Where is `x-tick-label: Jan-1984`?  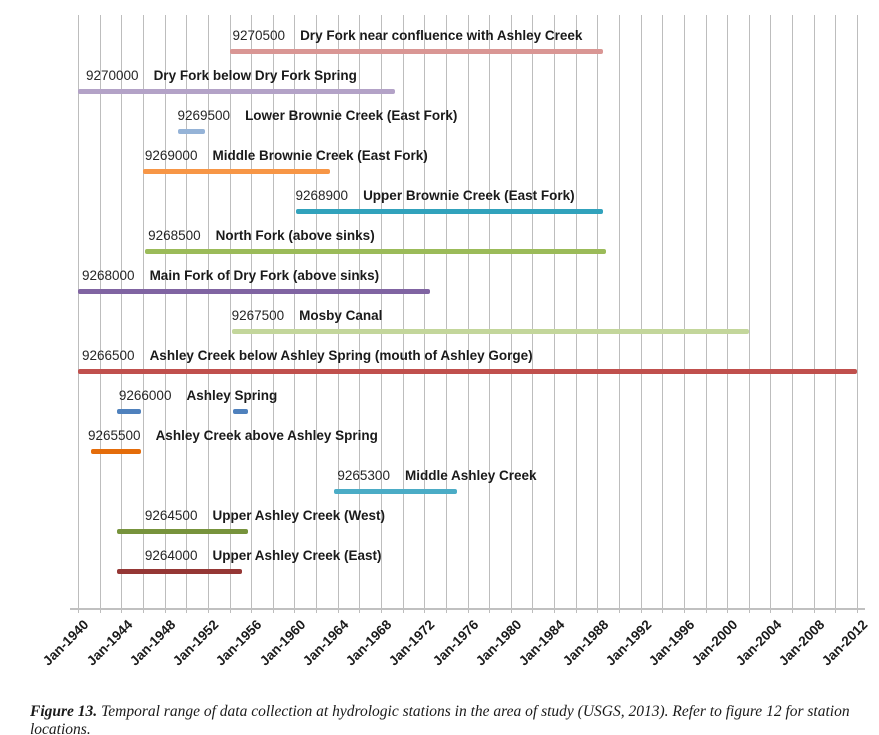
x-tick-label: Jan-1984 is located at coordinates (542, 643).